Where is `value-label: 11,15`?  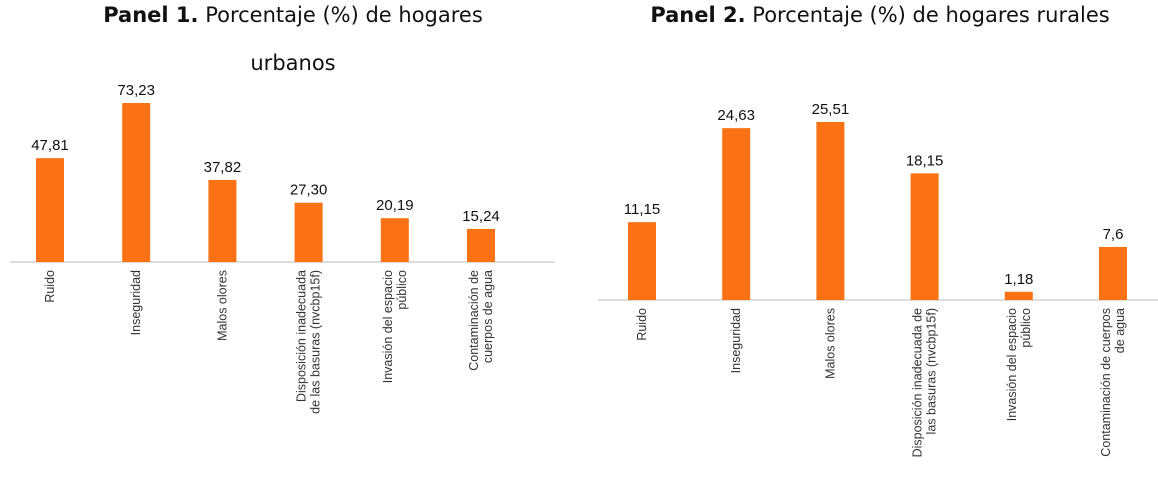 value-label: 11,15 is located at coordinates (642, 209).